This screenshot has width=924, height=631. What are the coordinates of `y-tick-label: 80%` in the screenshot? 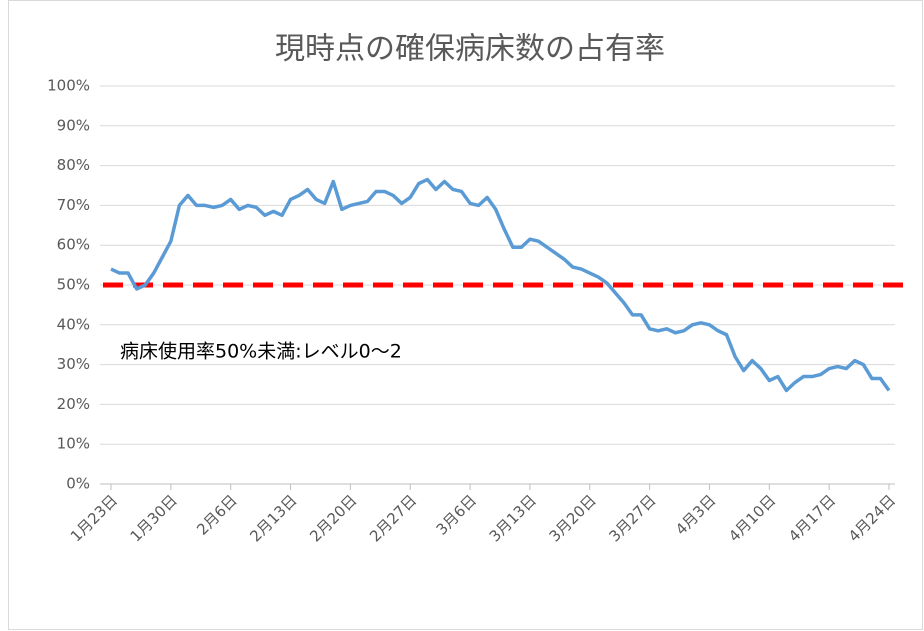 It's located at (73, 165).